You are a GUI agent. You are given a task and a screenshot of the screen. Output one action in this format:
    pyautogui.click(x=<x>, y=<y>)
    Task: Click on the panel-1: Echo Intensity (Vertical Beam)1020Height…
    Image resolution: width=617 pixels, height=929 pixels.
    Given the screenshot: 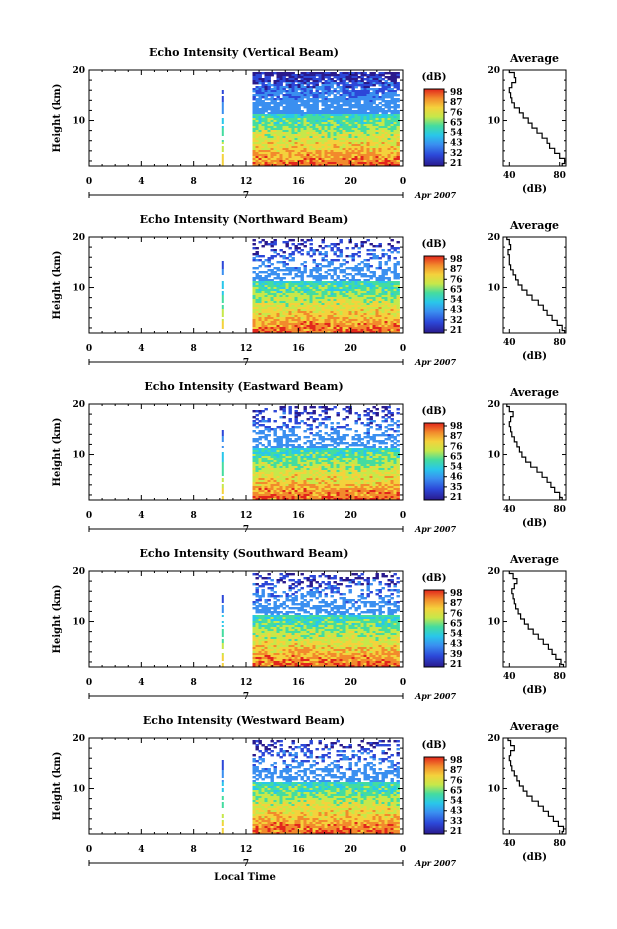 What is the action you would take?
    pyautogui.click(x=309, y=123)
    